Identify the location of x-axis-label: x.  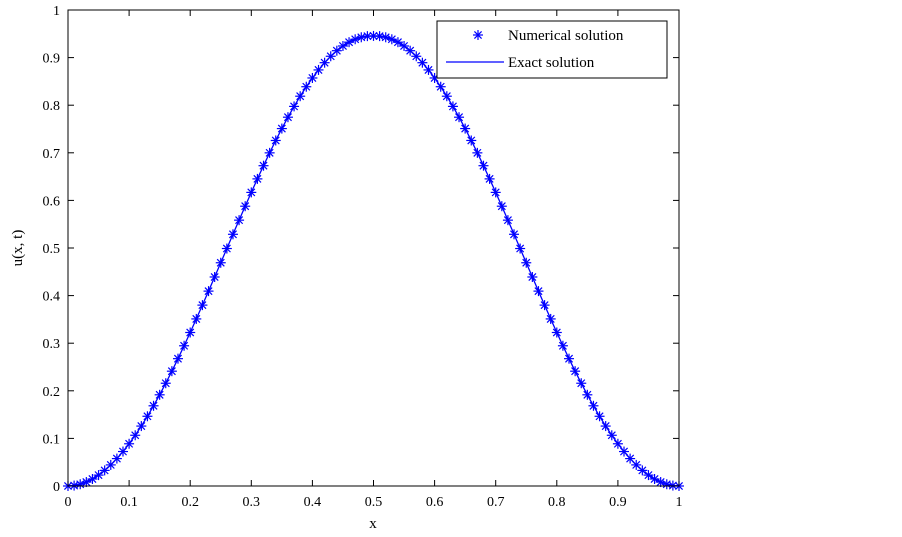
(373, 524).